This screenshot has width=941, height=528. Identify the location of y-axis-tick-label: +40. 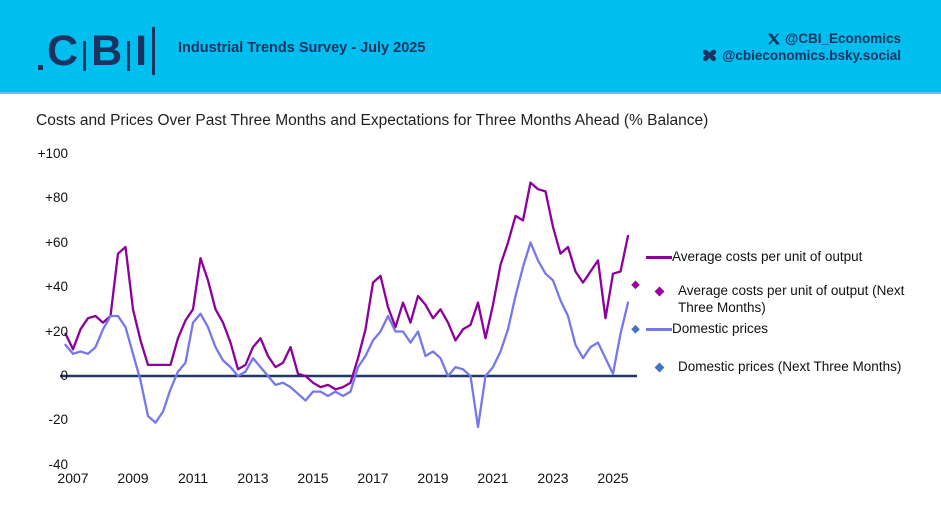
(56, 287).